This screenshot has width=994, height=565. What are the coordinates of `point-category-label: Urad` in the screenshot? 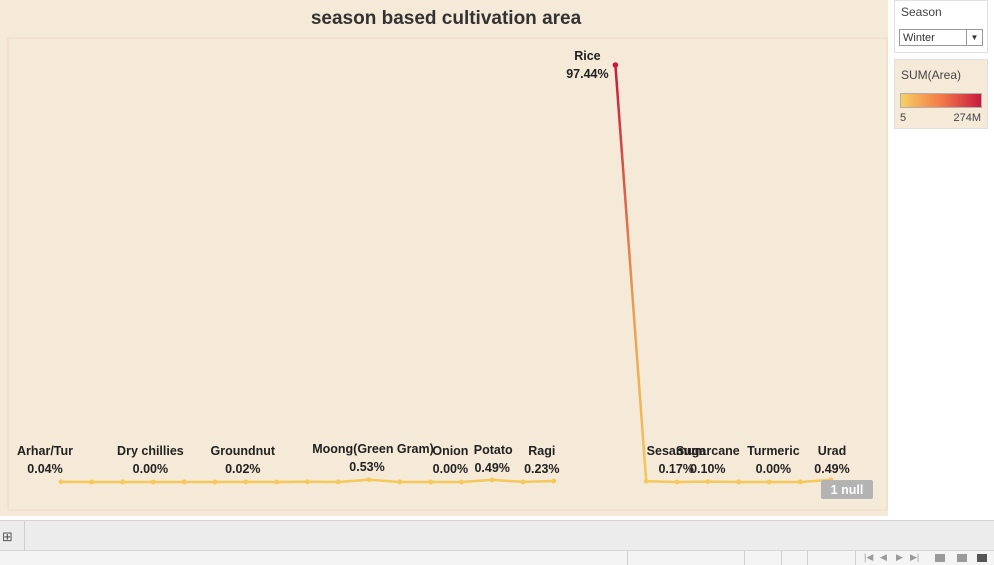 It's located at (832, 451).